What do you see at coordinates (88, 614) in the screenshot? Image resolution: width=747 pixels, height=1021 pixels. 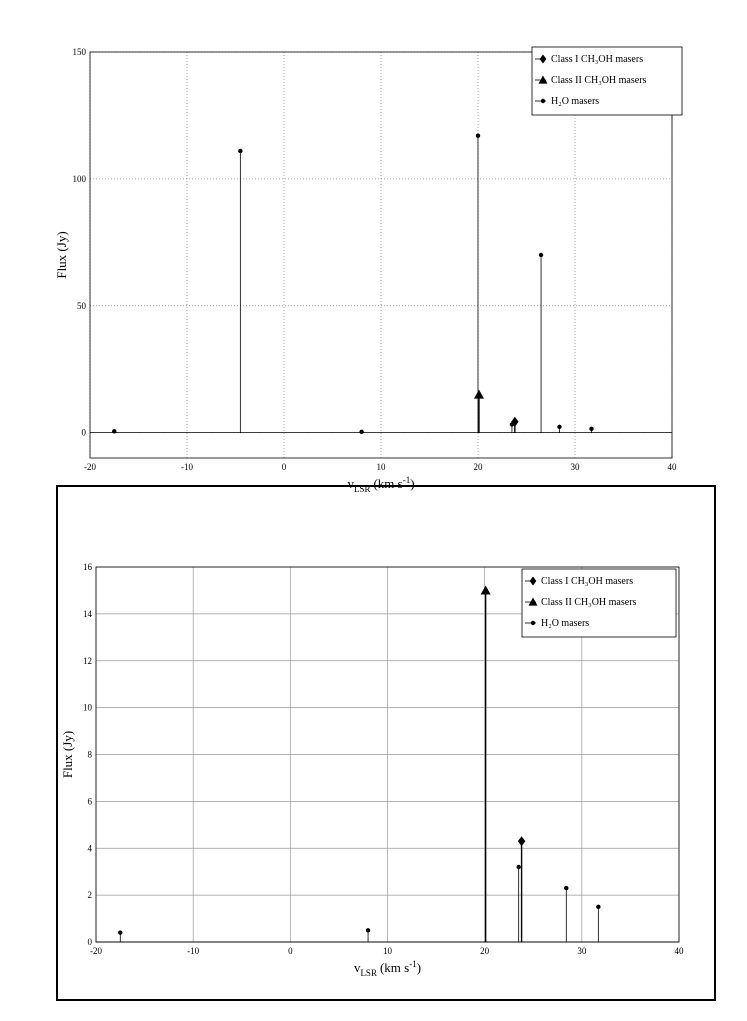 I see `y-tick-label: 14` at bounding box center [88, 614].